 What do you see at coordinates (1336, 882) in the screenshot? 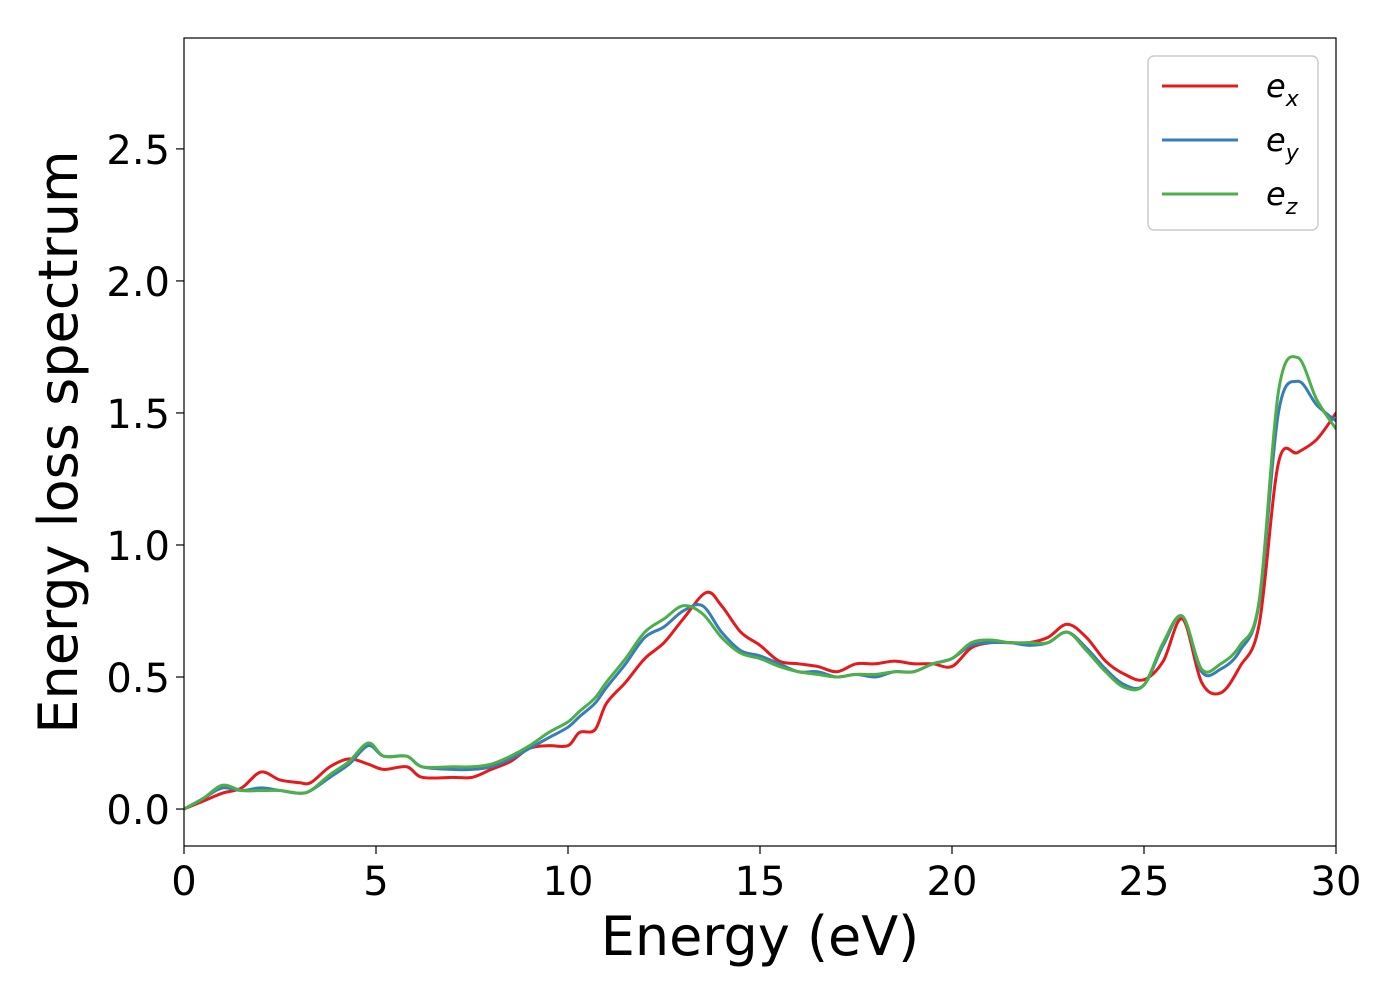
I see `x-tick-label: 30` at bounding box center [1336, 882].